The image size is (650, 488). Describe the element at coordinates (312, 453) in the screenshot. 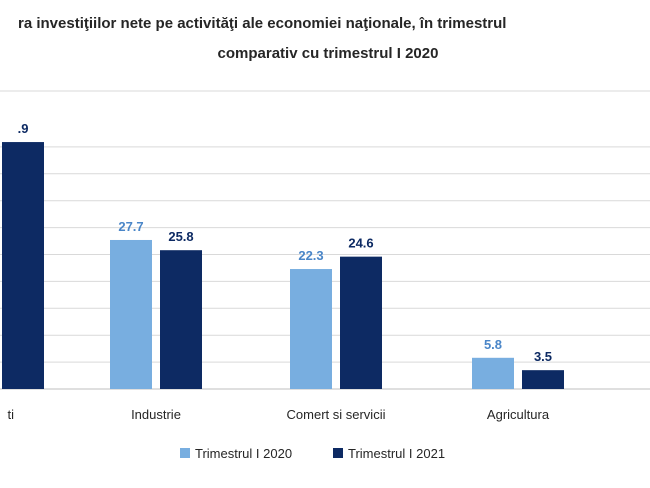

I see `legend: Trimestrul I 2020 Trimestrul I 2021` at that location.